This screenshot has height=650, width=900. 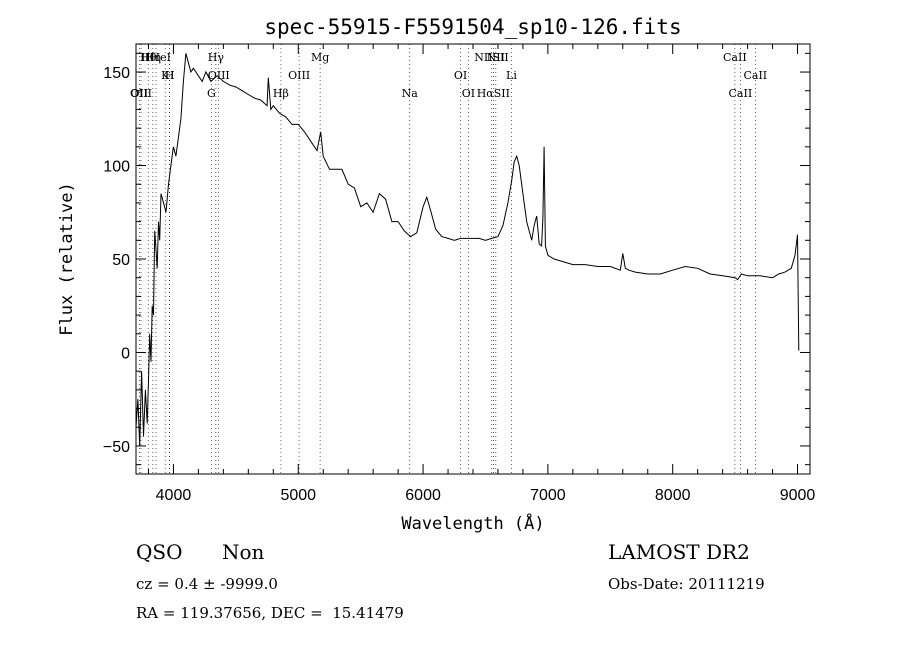 I want to click on y-tick-label: 150, so click(x=116, y=73).